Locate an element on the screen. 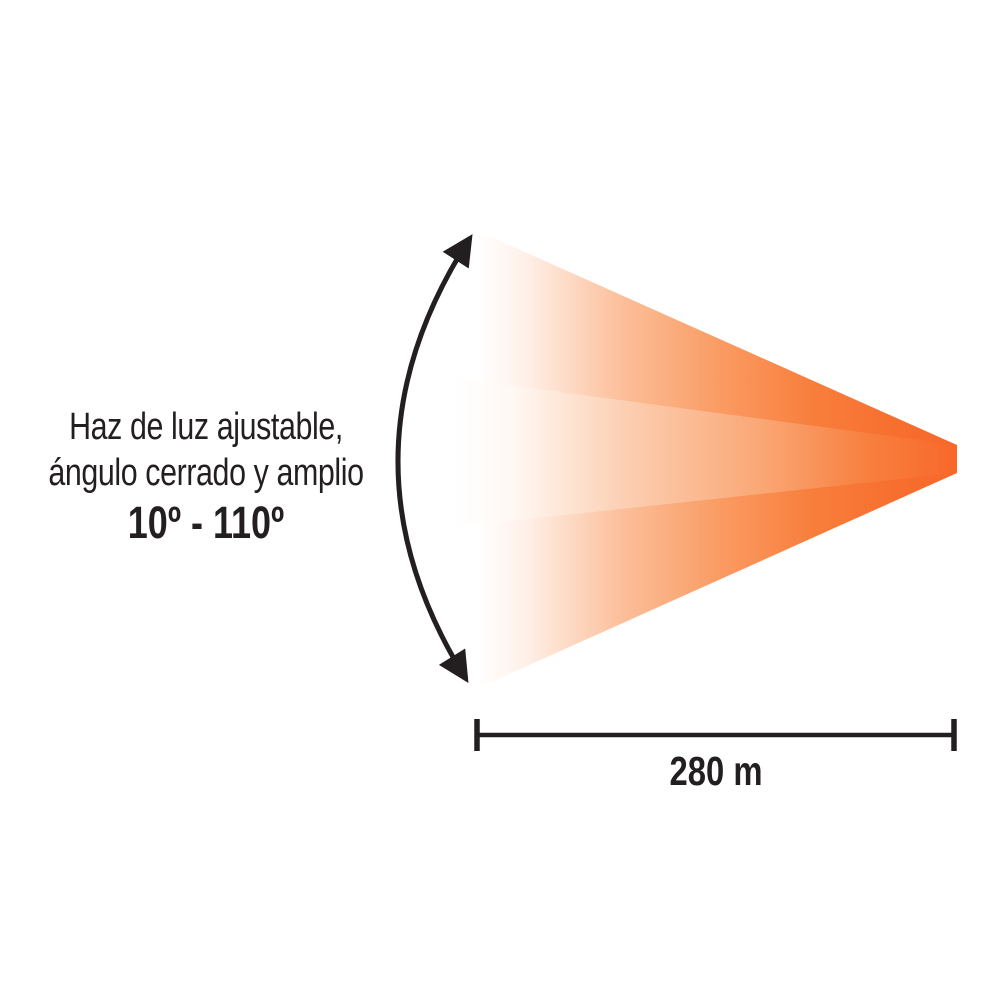 This screenshot has height=1000, width=1000. beam-description-line2: ángulo cerrado y amplio is located at coordinates (206, 473).